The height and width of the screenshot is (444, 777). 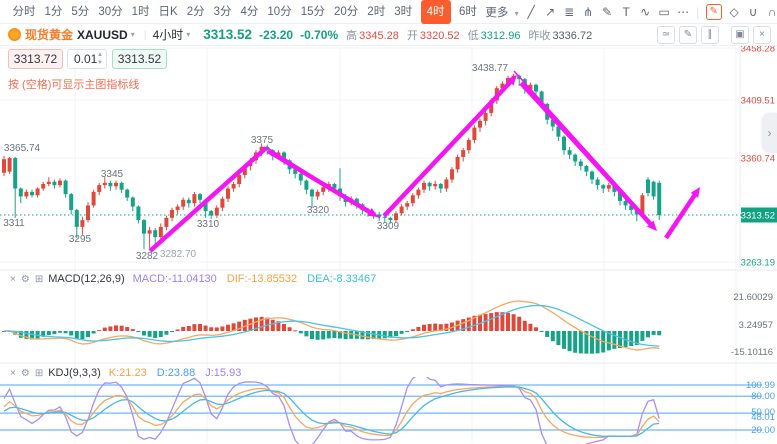 I want to click on timeframe-tab-4时: 4时, so click(x=435, y=12).